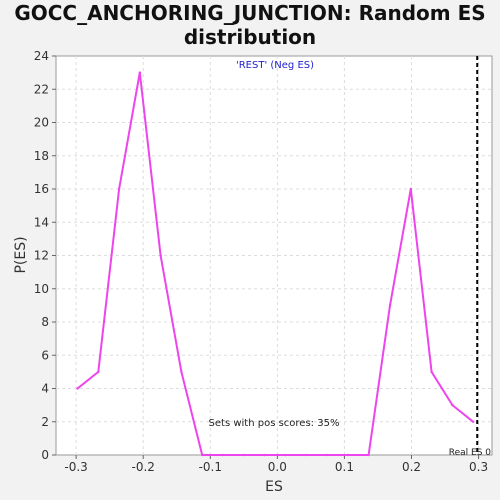 The height and width of the screenshot is (500, 500). I want to click on y-tick-label: 6, so click(45, 355).